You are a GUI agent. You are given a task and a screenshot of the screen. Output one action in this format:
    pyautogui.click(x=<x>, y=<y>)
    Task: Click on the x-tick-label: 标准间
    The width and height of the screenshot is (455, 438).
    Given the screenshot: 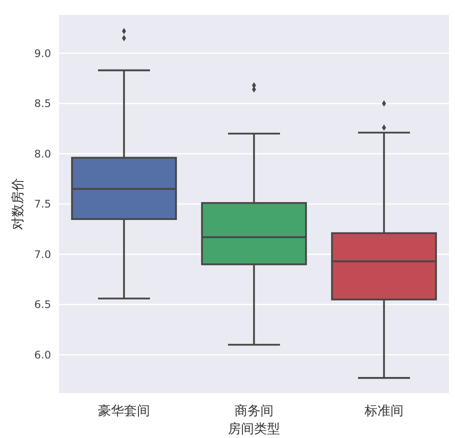 What is the action you would take?
    pyautogui.click(x=384, y=411)
    